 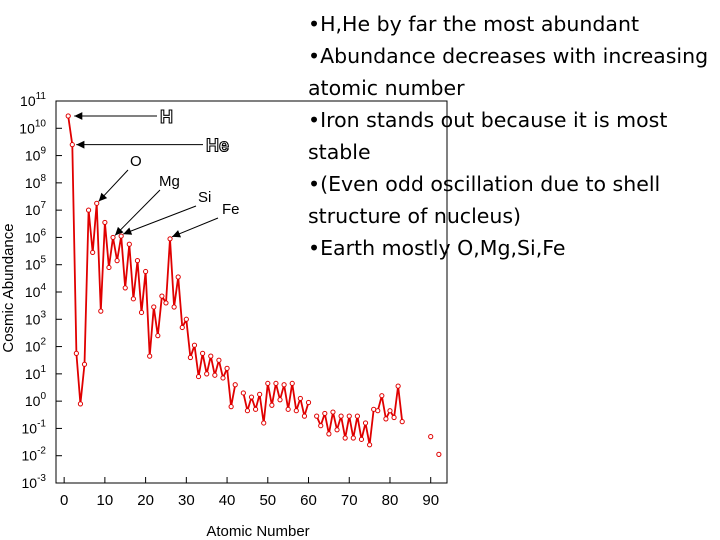 I want to click on y-tick-label: 10⁶, so click(x=36, y=236).